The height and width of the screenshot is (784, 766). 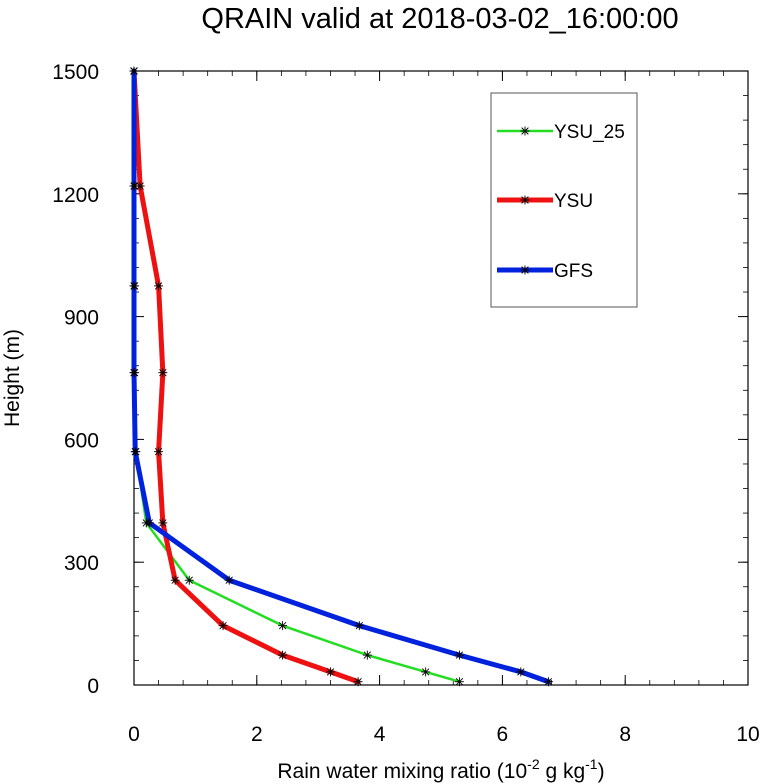 I want to click on y-tick-label: 1200, so click(x=75, y=195).